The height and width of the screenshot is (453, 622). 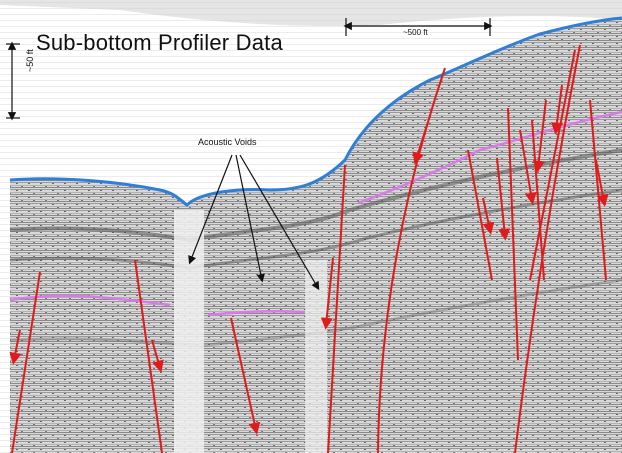 What do you see at coordinates (159, 42) in the screenshot?
I see `figure-title: Sub-bottom Profiler Data` at bounding box center [159, 42].